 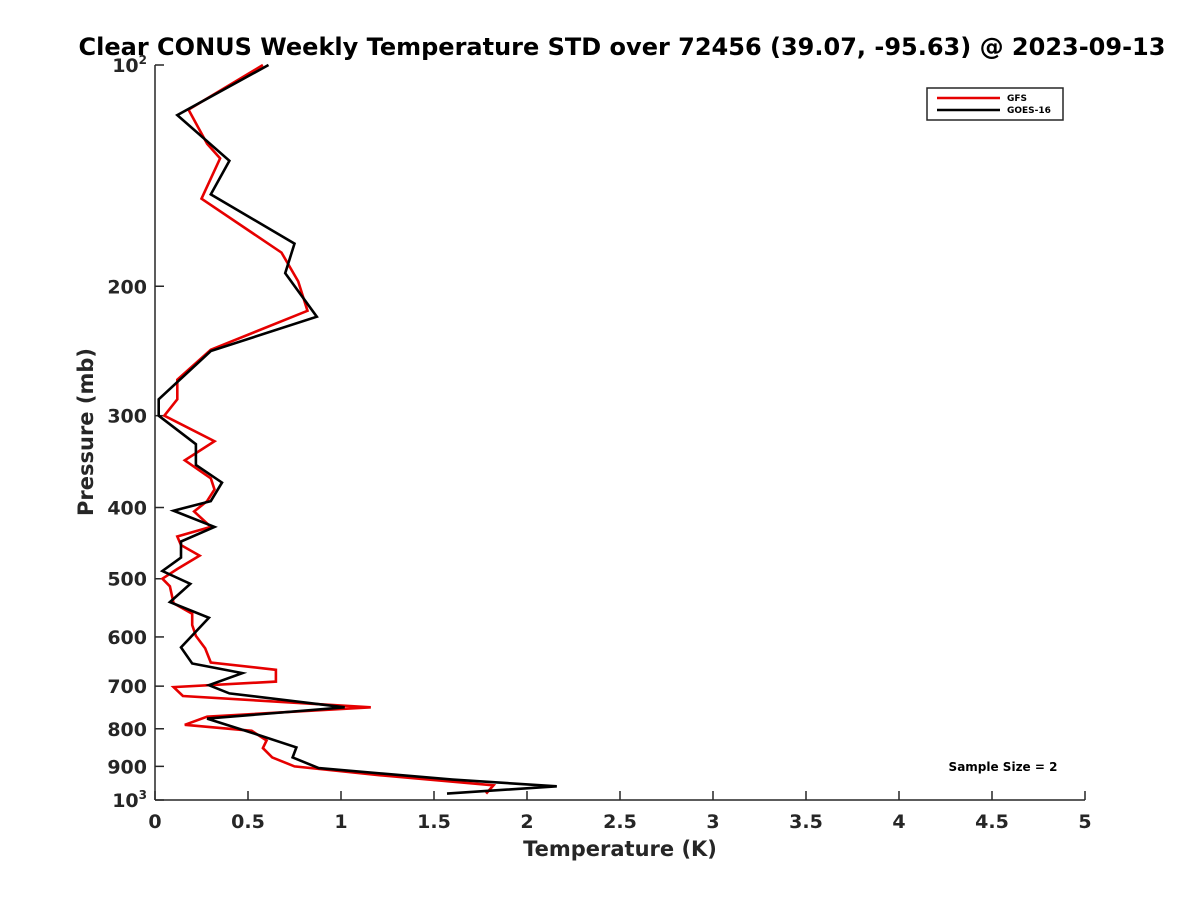 I want to click on y-tick-label-0: 10², so click(x=129, y=65).